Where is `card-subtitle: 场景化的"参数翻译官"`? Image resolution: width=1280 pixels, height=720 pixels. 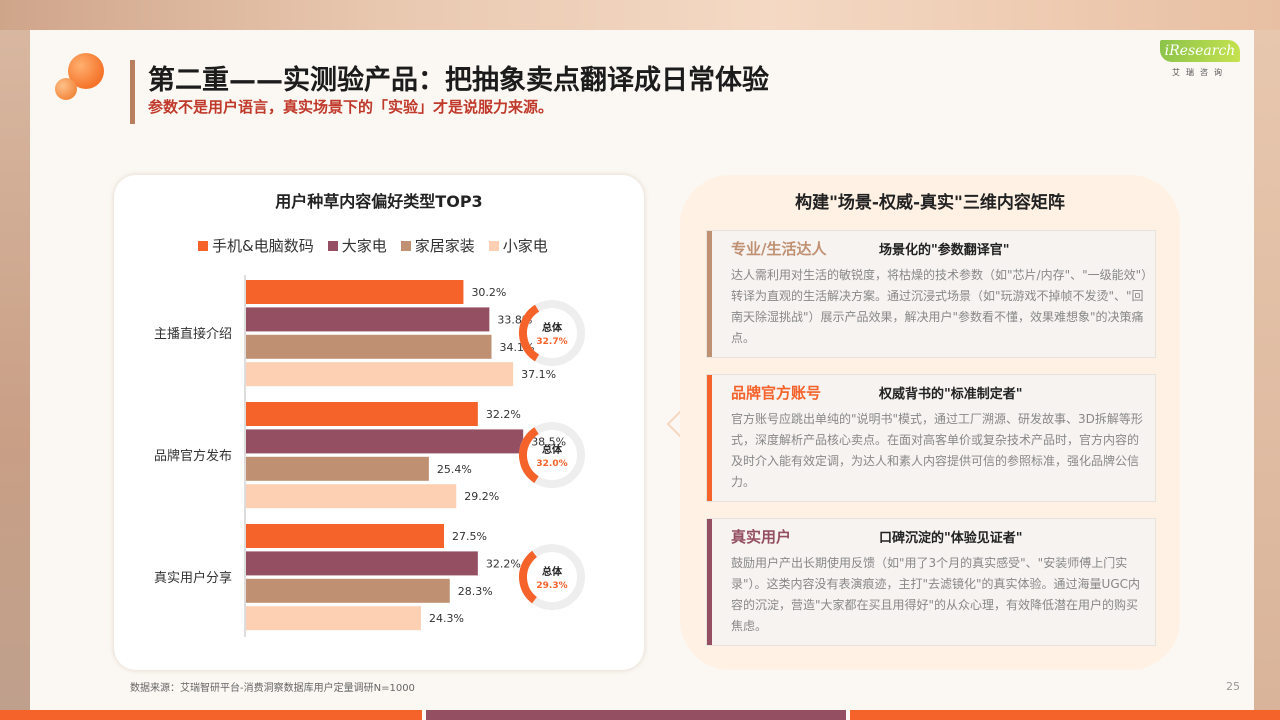 card-subtitle: 场景化的"参数翻译官" is located at coordinates (944, 250).